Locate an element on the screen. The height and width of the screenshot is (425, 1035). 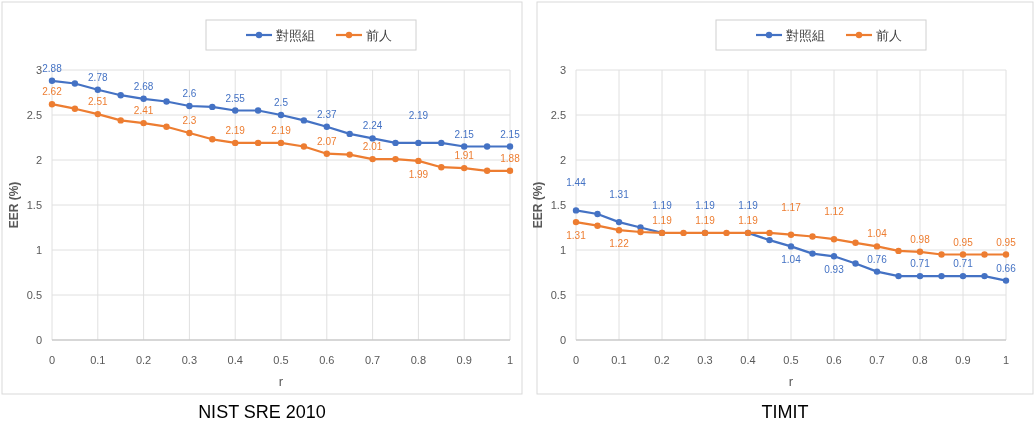
data-label: 2.24 is located at coordinates (372, 126).